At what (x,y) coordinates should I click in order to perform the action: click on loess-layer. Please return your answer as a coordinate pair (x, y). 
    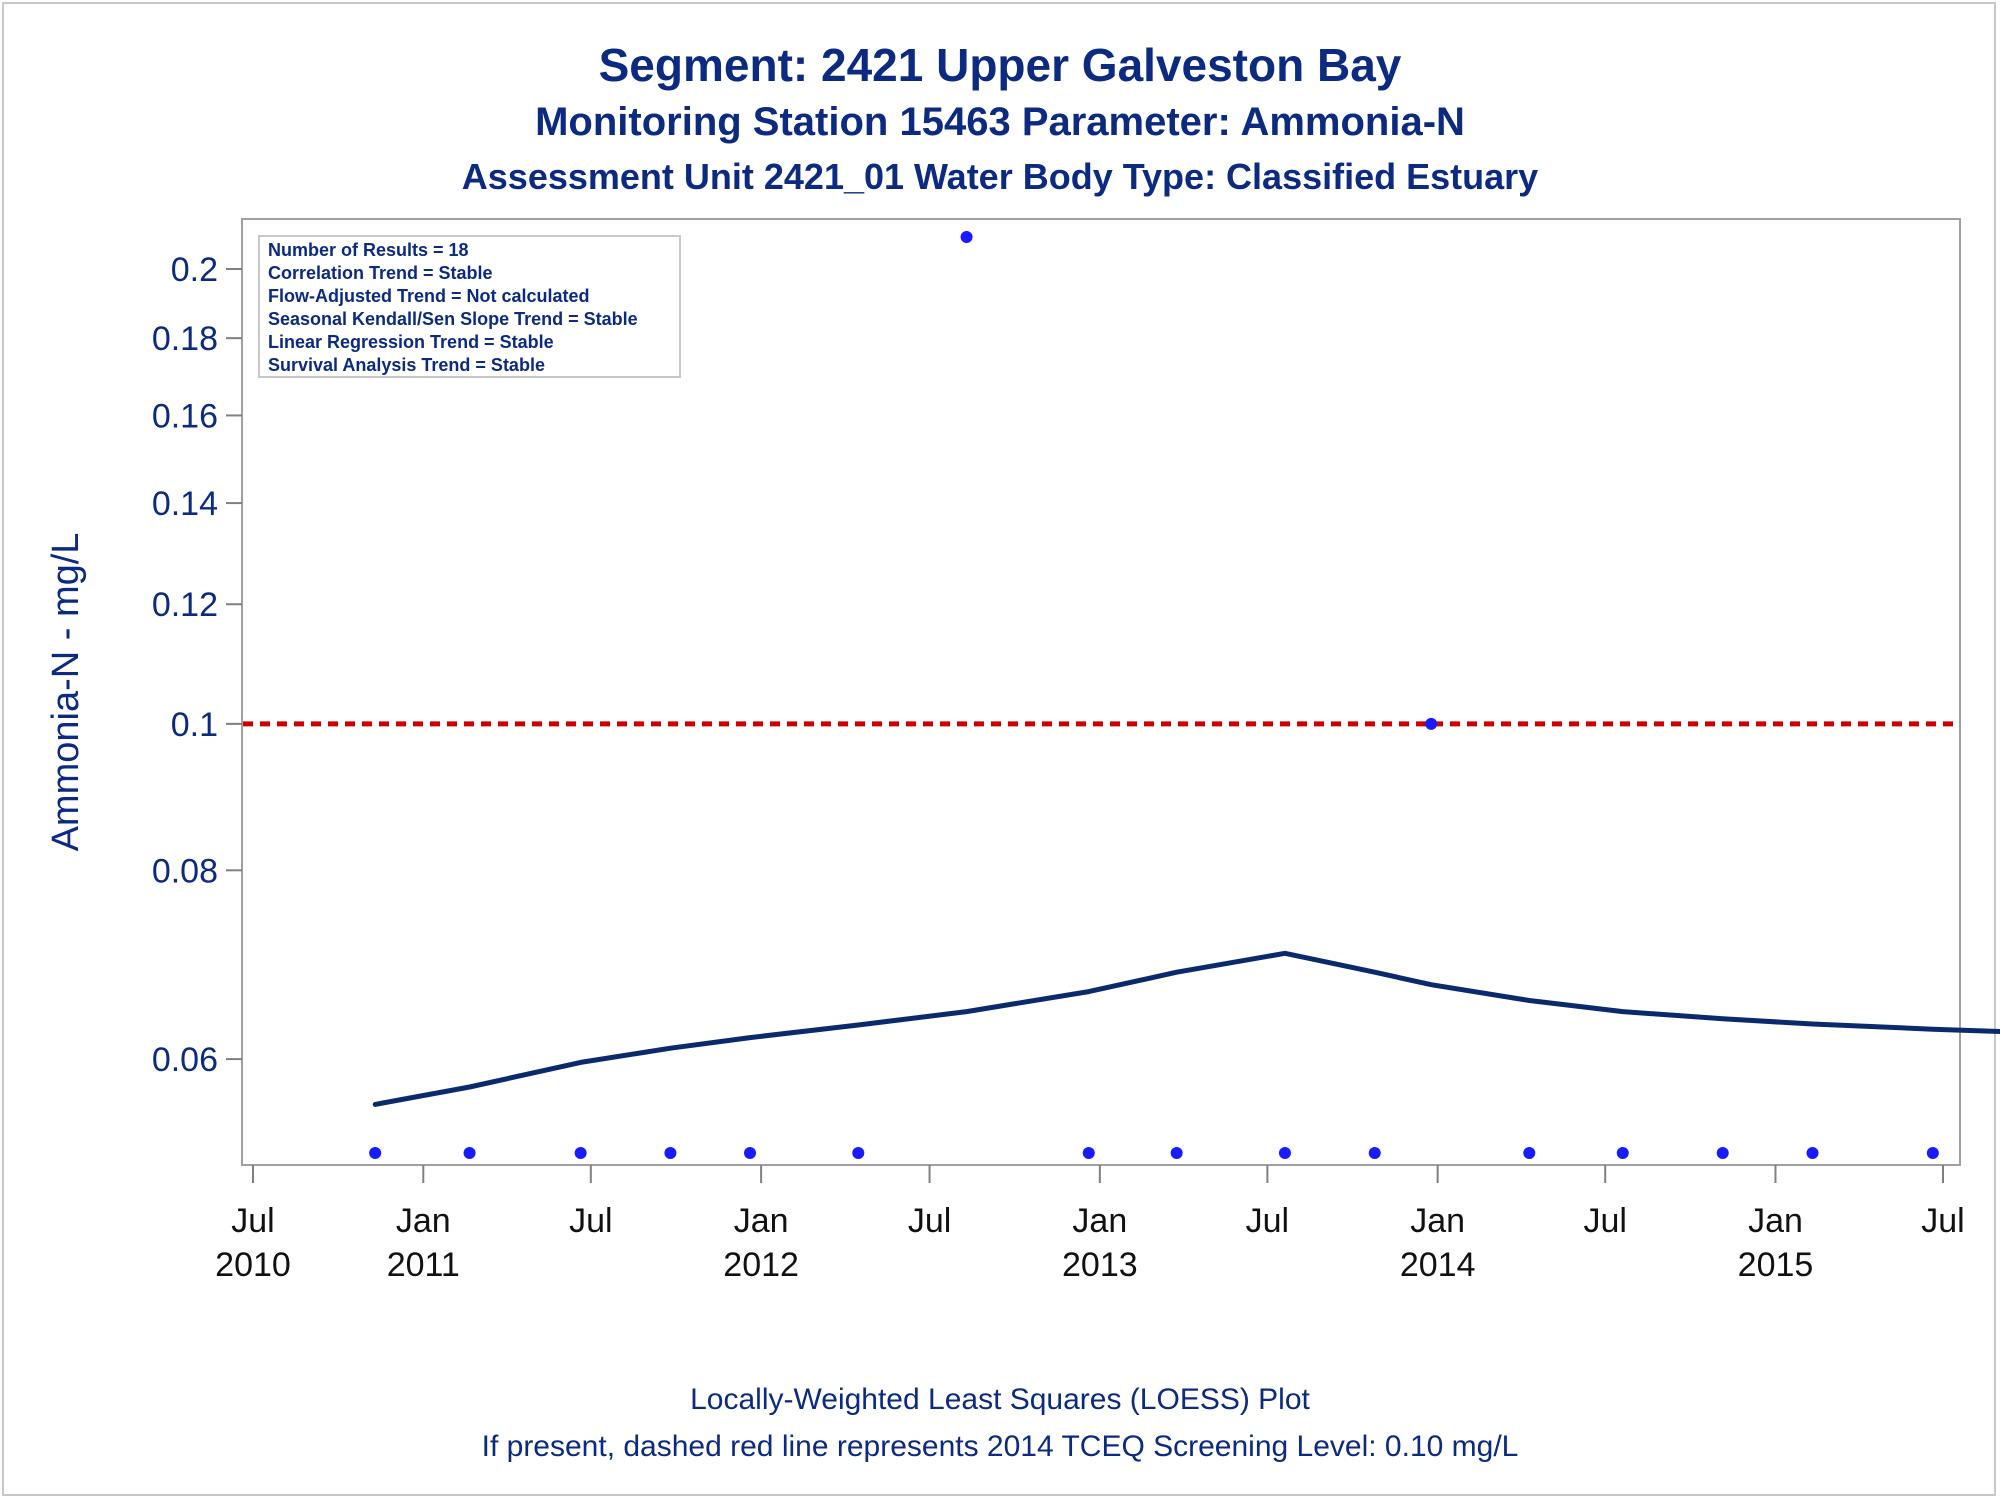
    Looking at the image, I should click on (1186, 1028).